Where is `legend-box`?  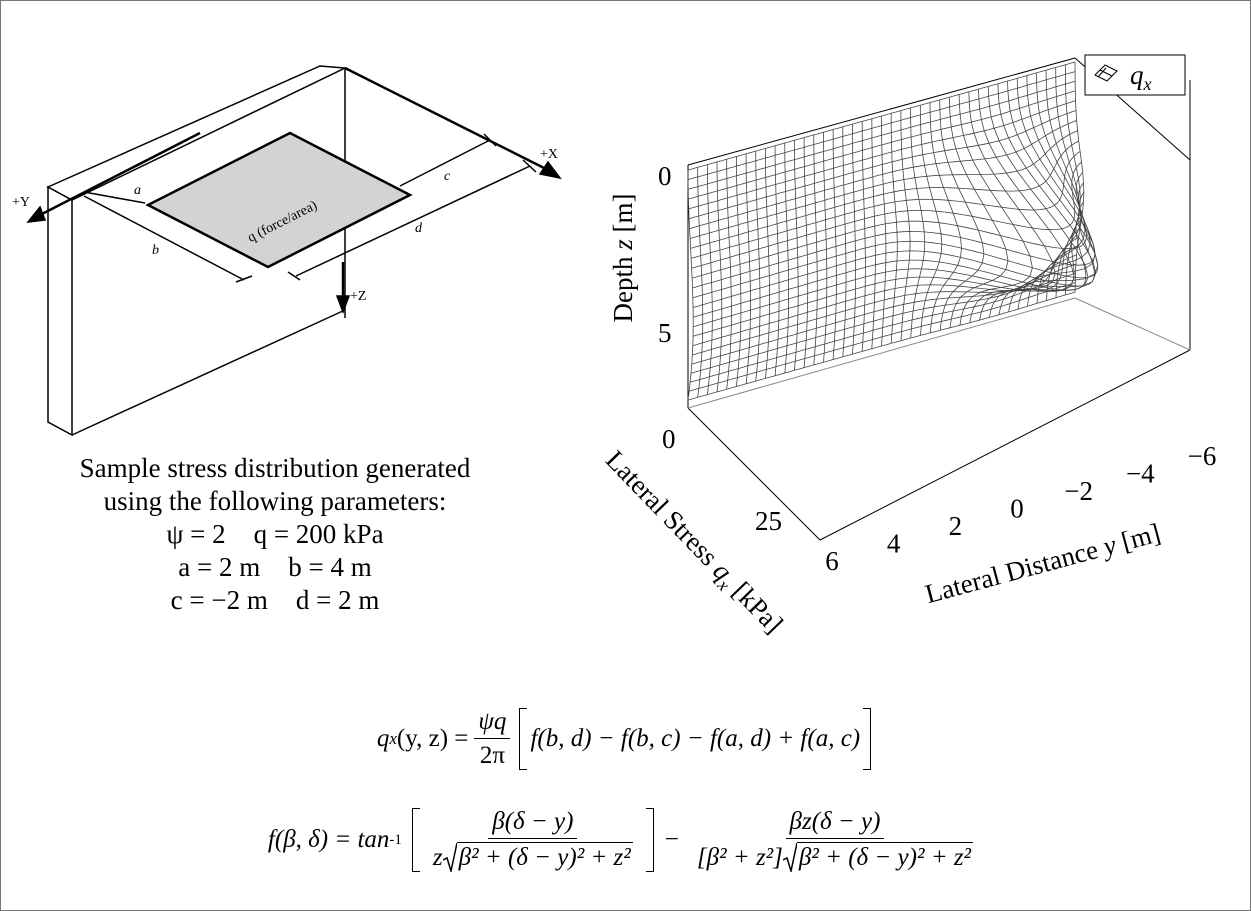
legend-box is located at coordinates (1135, 75).